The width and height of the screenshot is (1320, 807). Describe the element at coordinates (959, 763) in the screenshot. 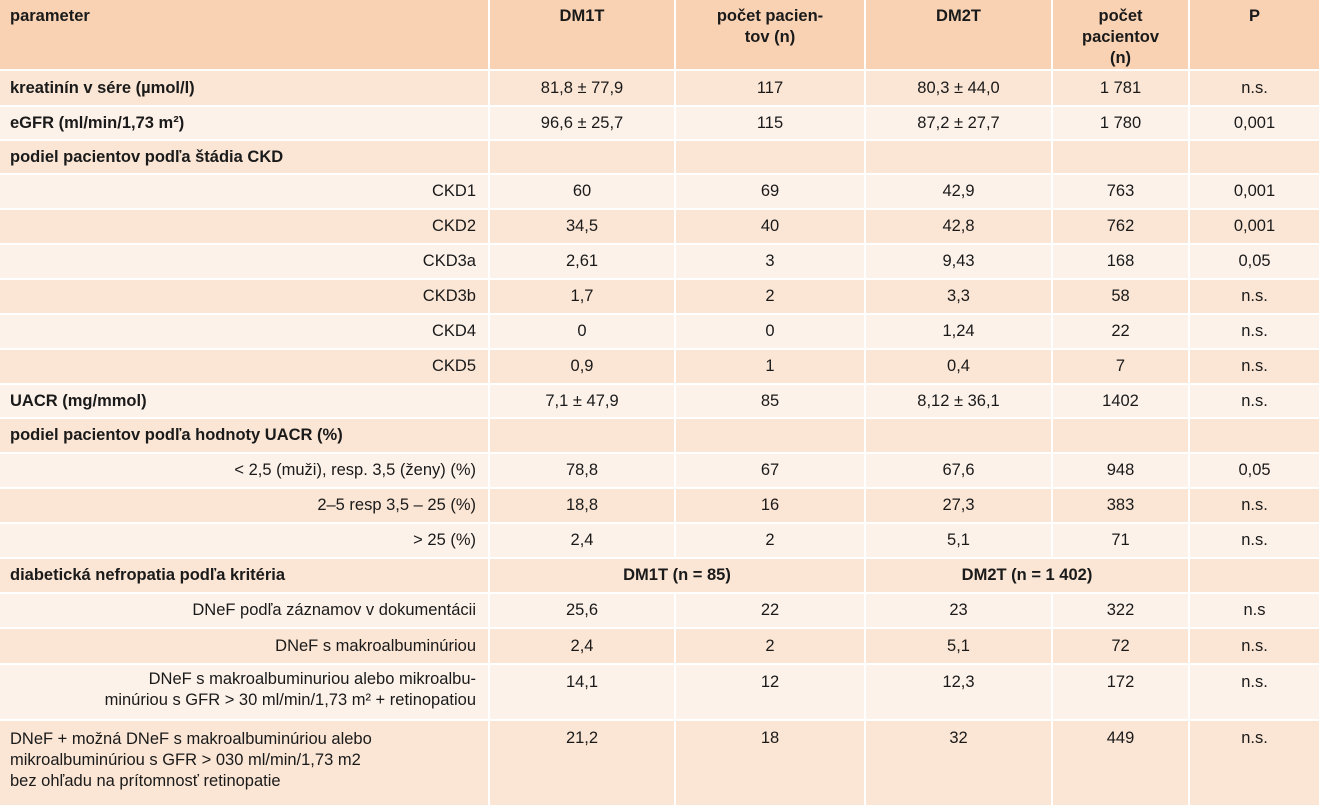

I see `cell-dm2t: 32` at that location.